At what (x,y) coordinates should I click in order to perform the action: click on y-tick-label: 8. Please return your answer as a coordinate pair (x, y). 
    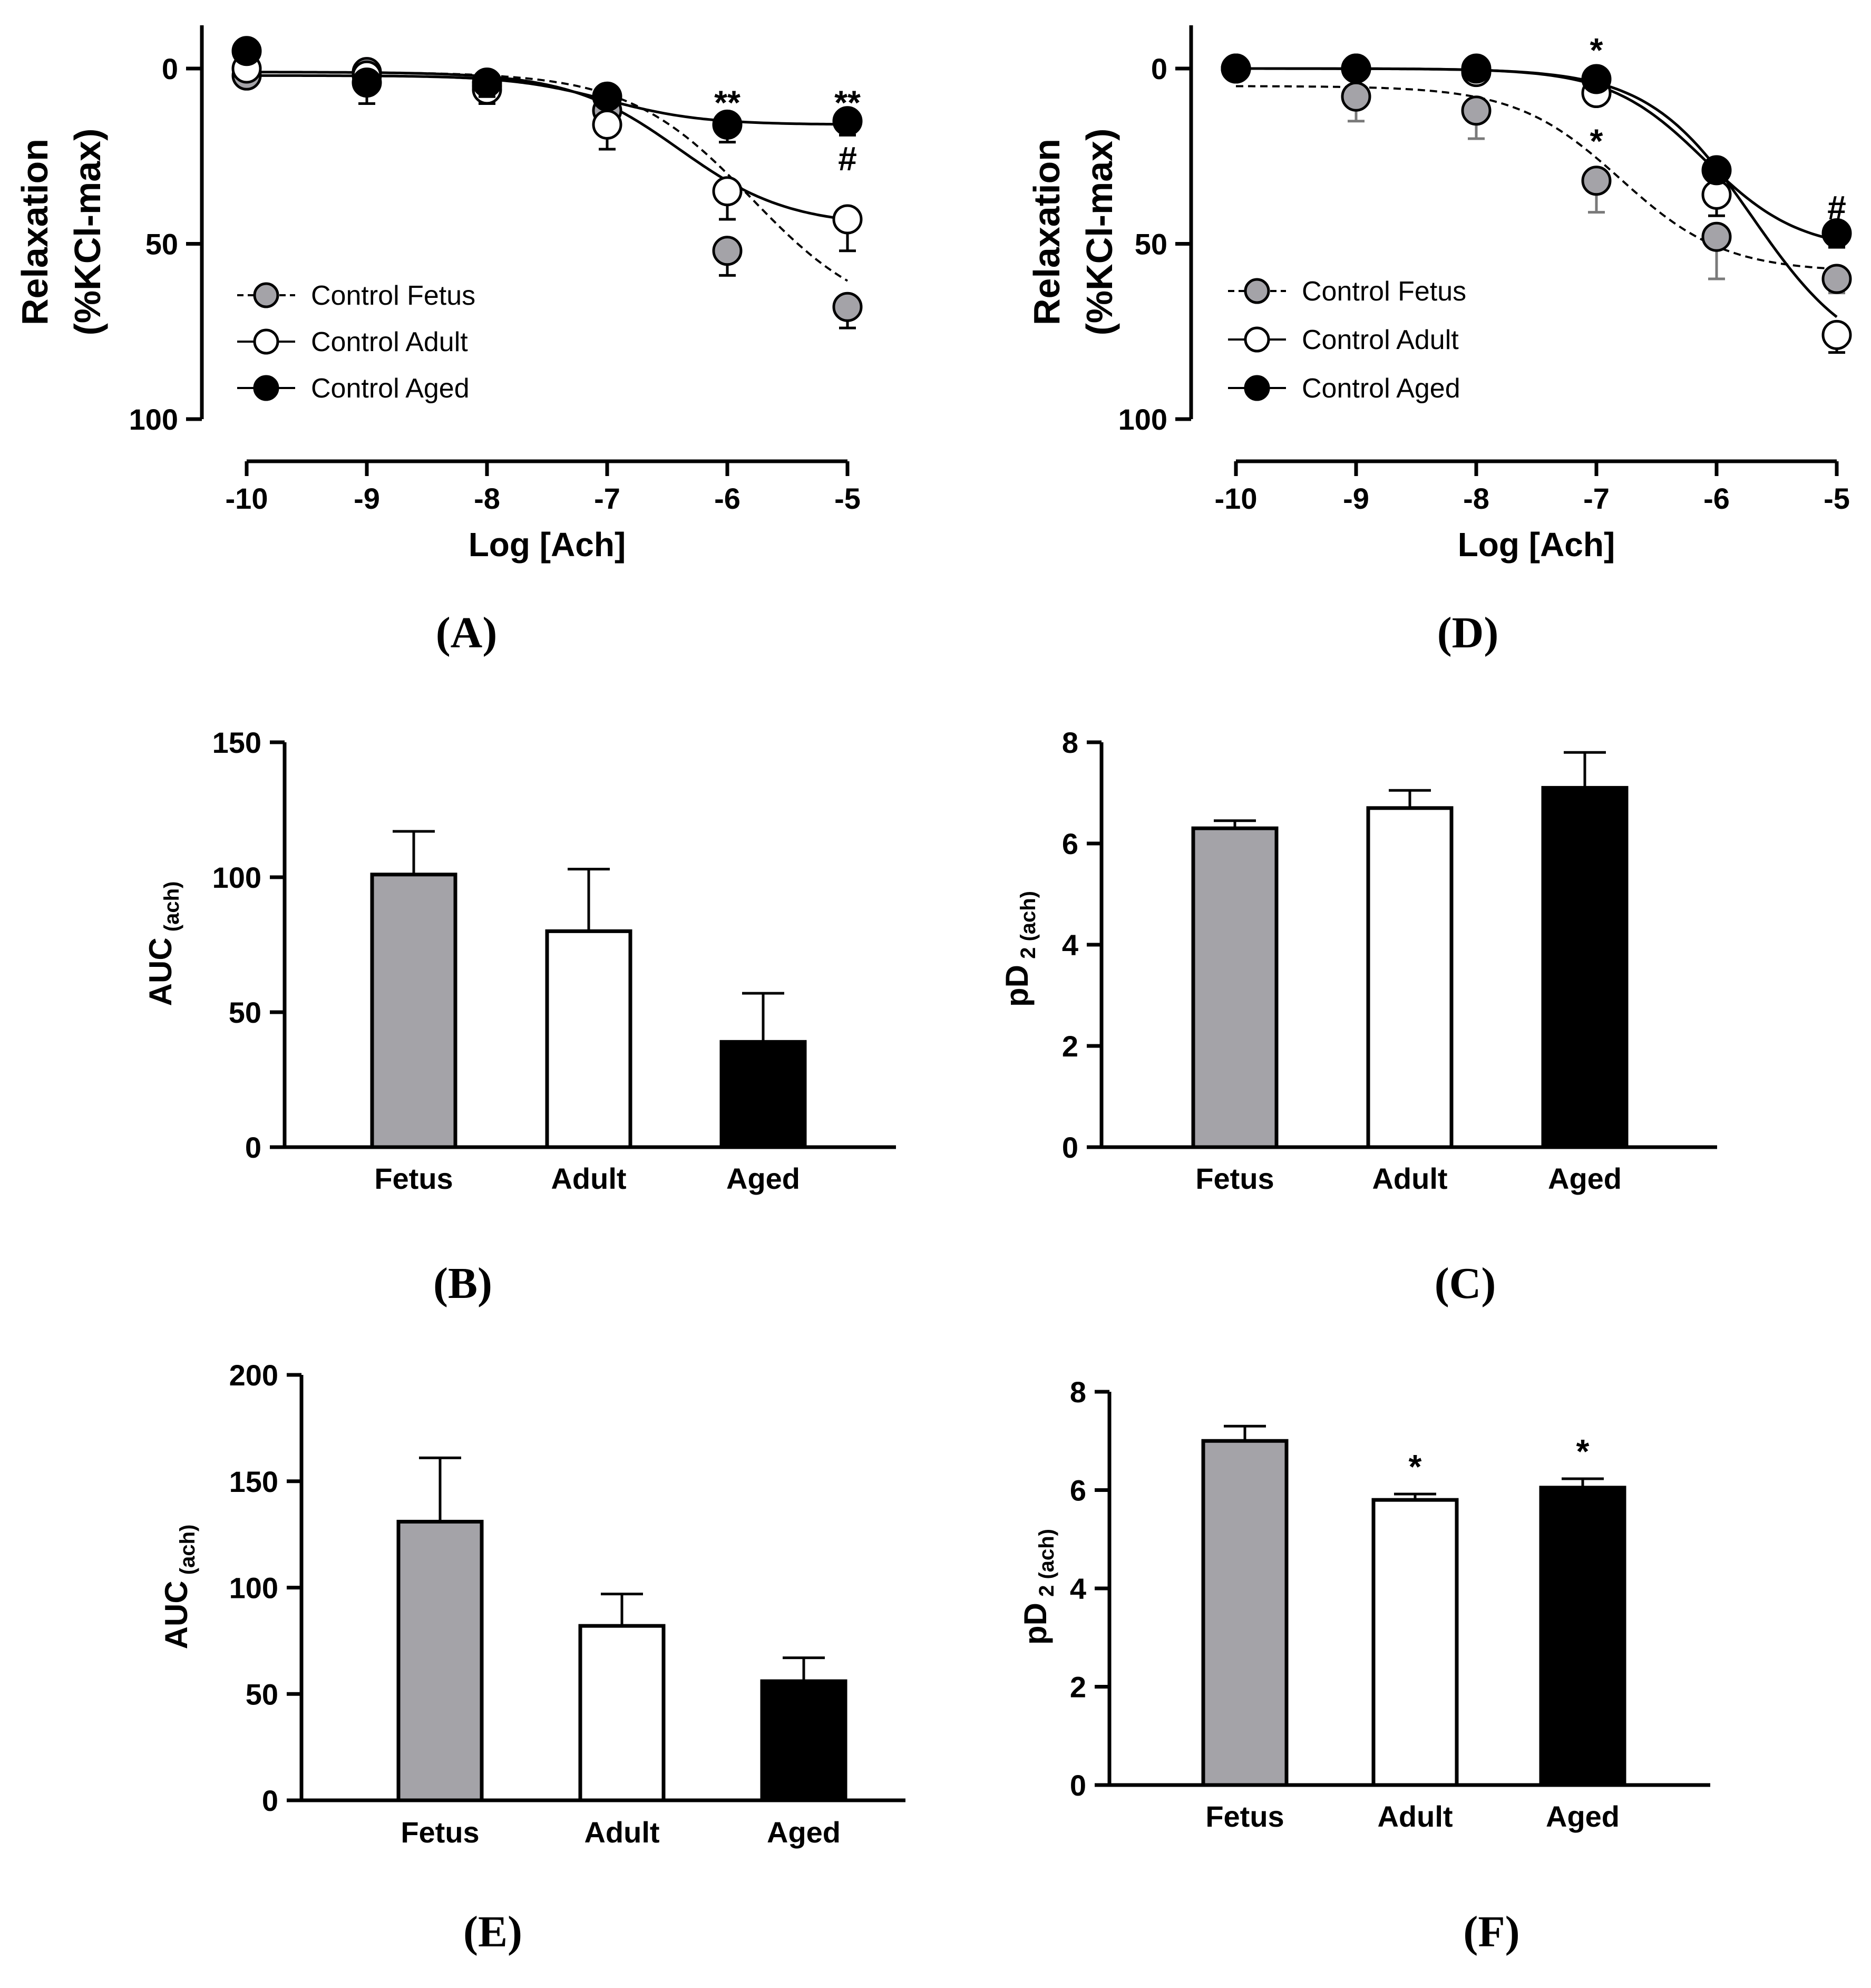
    Looking at the image, I should click on (1070, 742).